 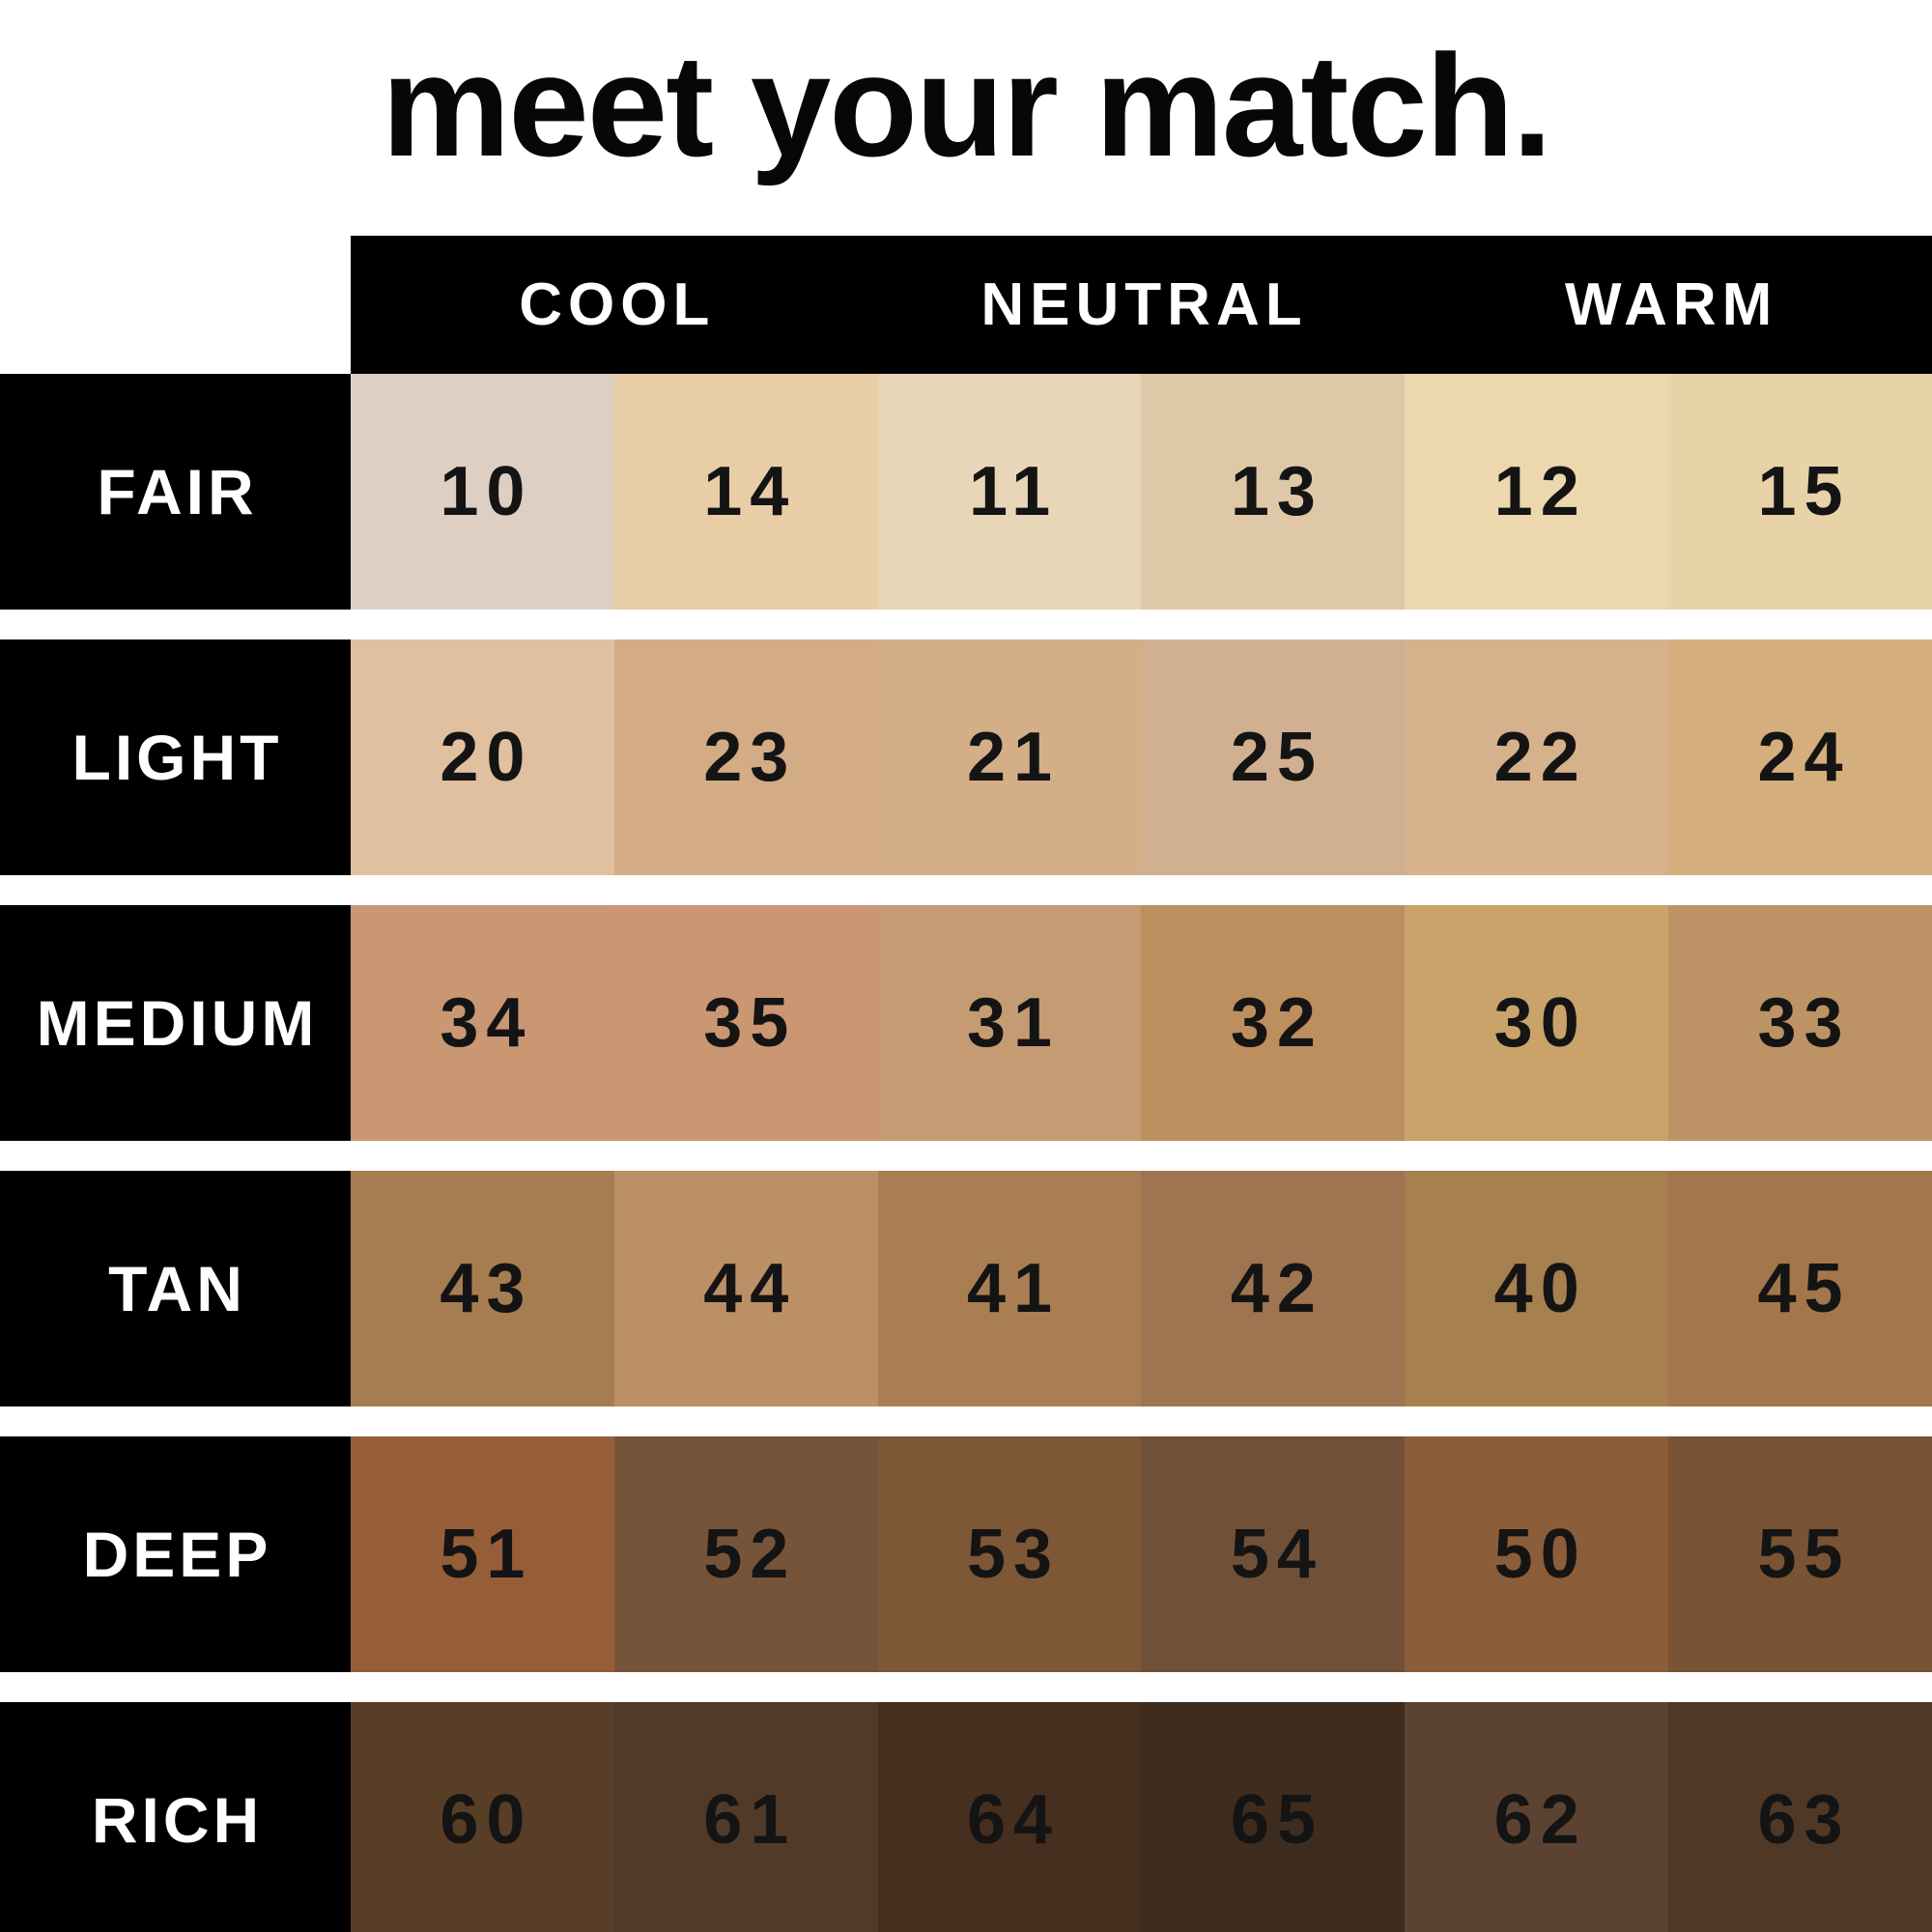 I want to click on swatch-65: 65, so click(x=1273, y=1817).